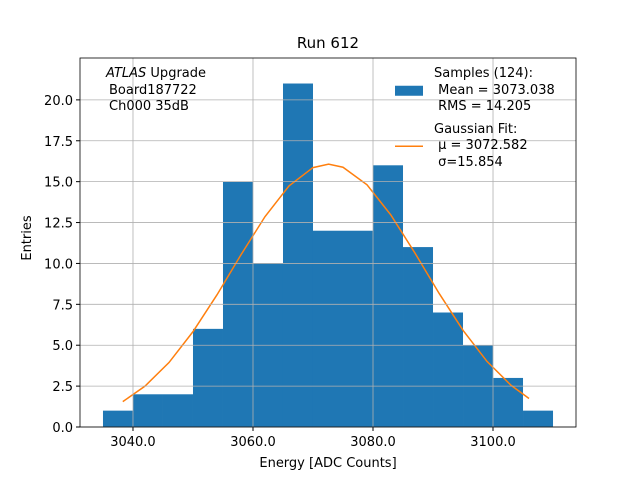 This screenshot has width=640, height=480. I want to click on legend-swatch, so click(409, 90).